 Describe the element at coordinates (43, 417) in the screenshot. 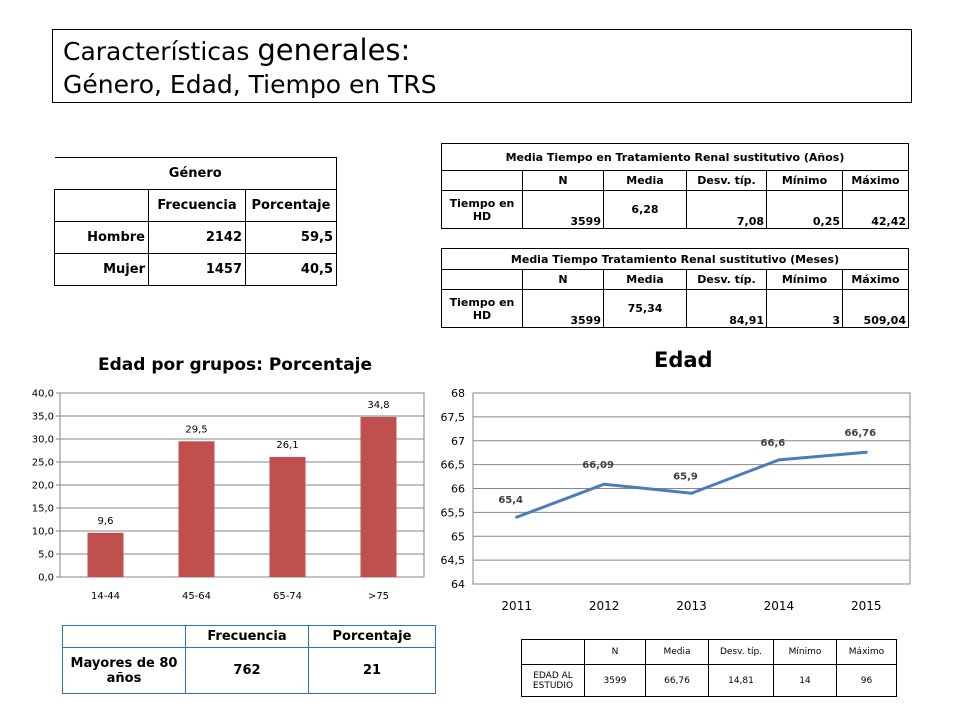

I see `y-tick-label: 35,0` at that location.